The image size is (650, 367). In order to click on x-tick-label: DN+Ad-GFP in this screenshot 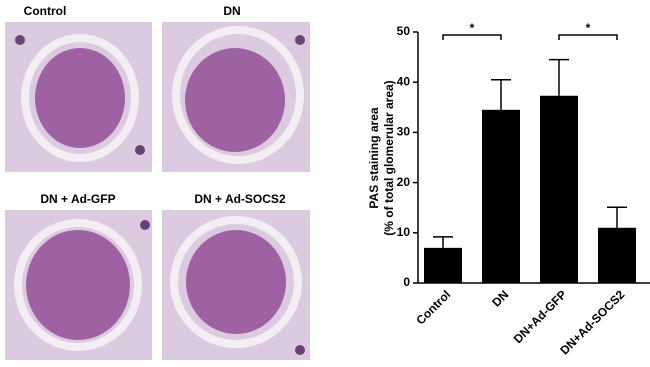, I will do `click(540, 316)`.